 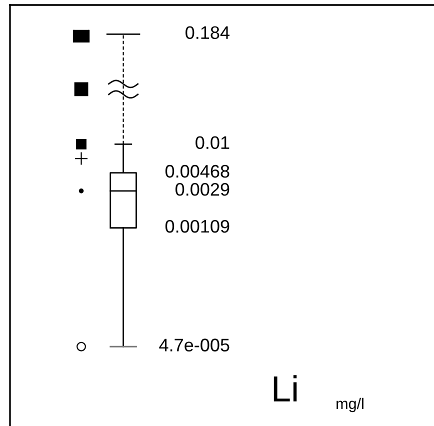 What do you see at coordinates (197, 171) in the screenshot?
I see `data-label: 0.00468` at bounding box center [197, 171].